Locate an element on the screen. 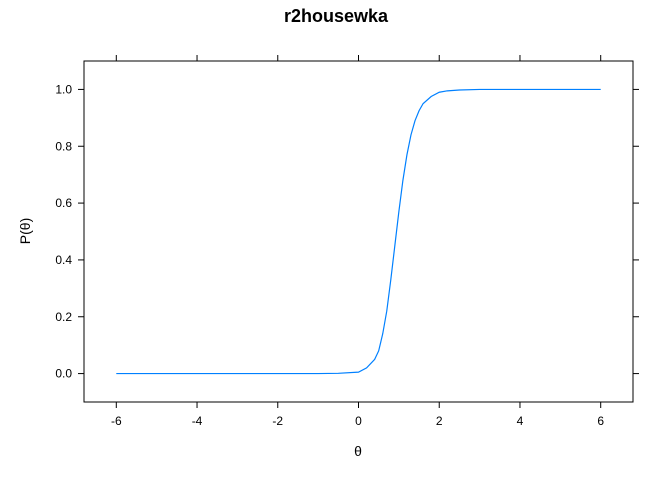 The width and height of the screenshot is (672, 480). x-tick-label: -6 is located at coordinates (116, 421).